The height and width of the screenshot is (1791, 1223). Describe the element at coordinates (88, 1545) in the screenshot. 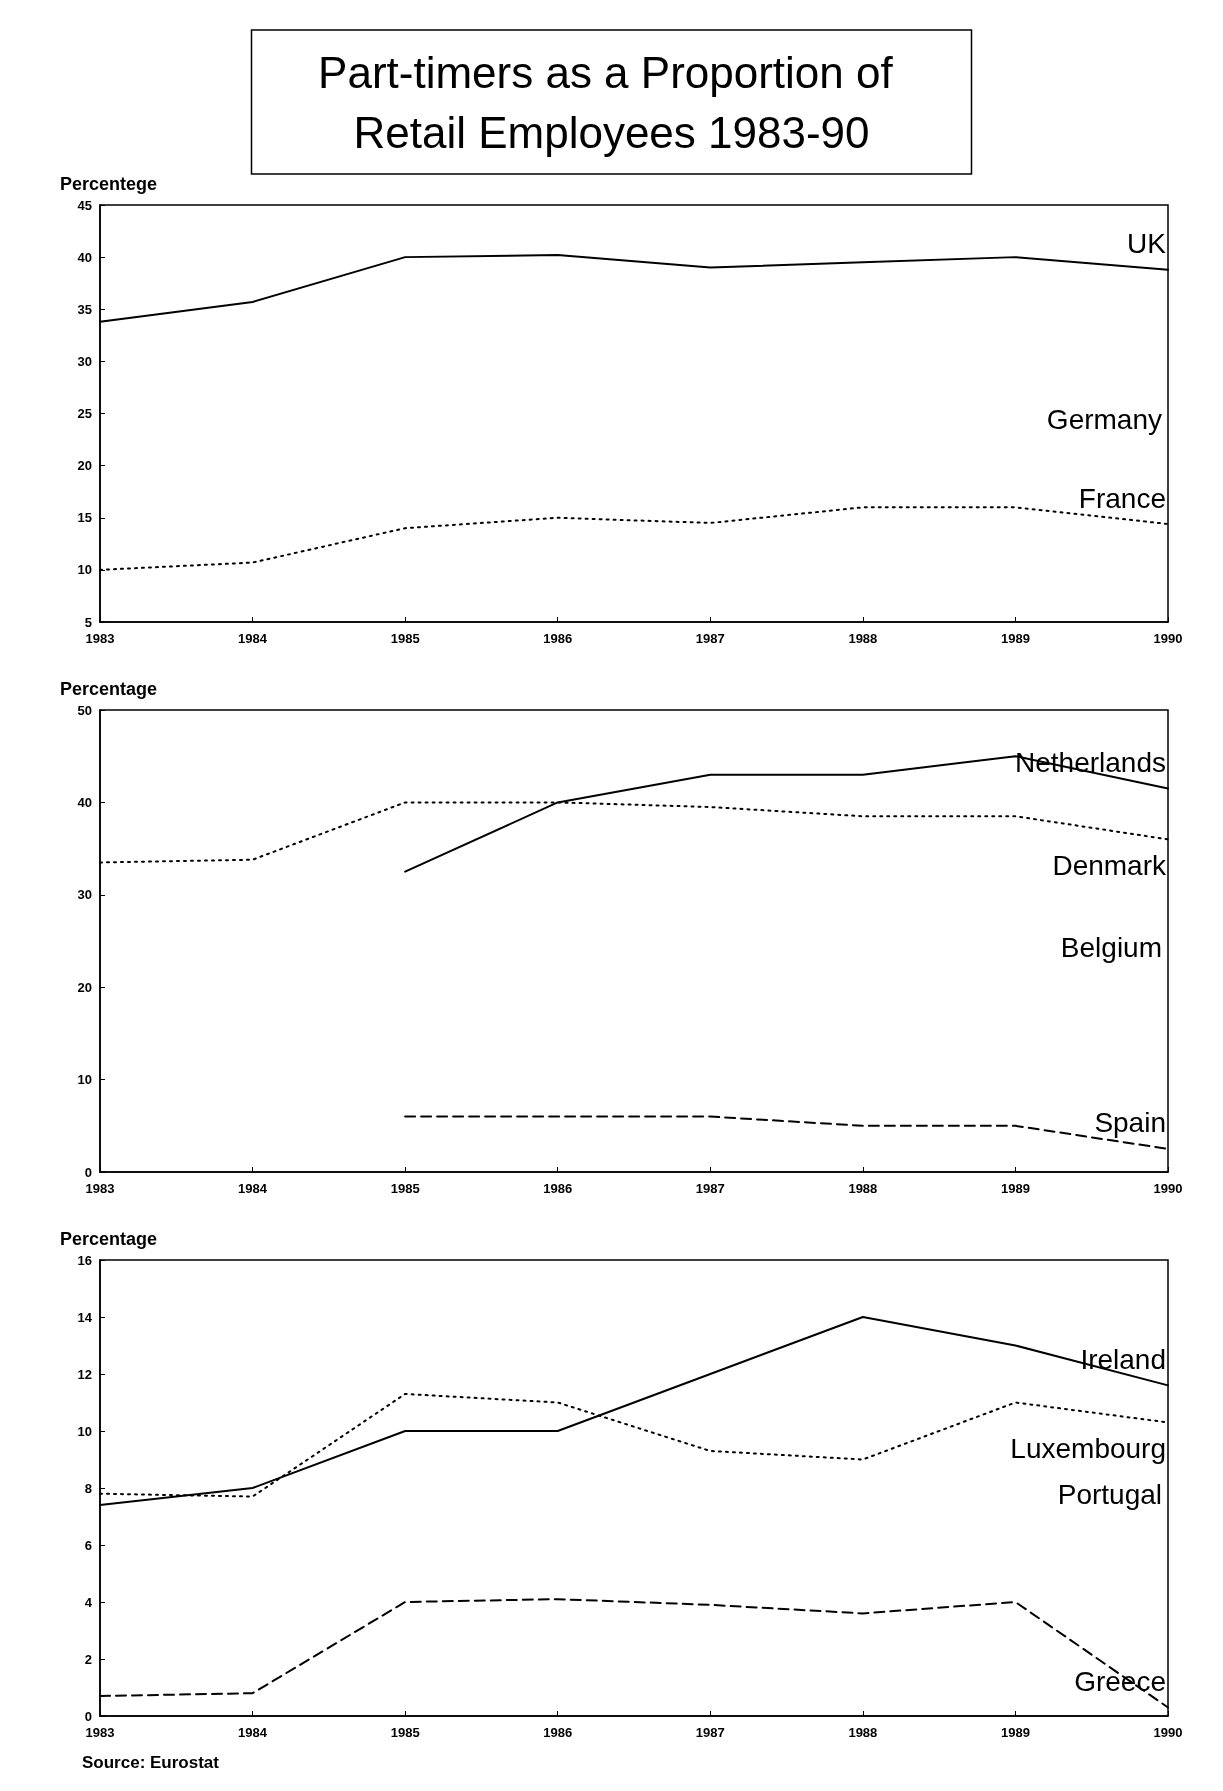

I see `y-tick-label: 6` at that location.